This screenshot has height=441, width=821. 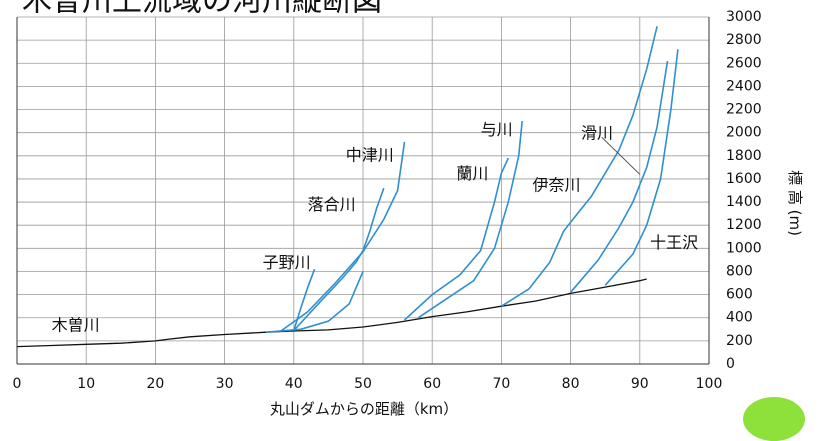 I want to click on series-label: 与川, so click(x=497, y=129).